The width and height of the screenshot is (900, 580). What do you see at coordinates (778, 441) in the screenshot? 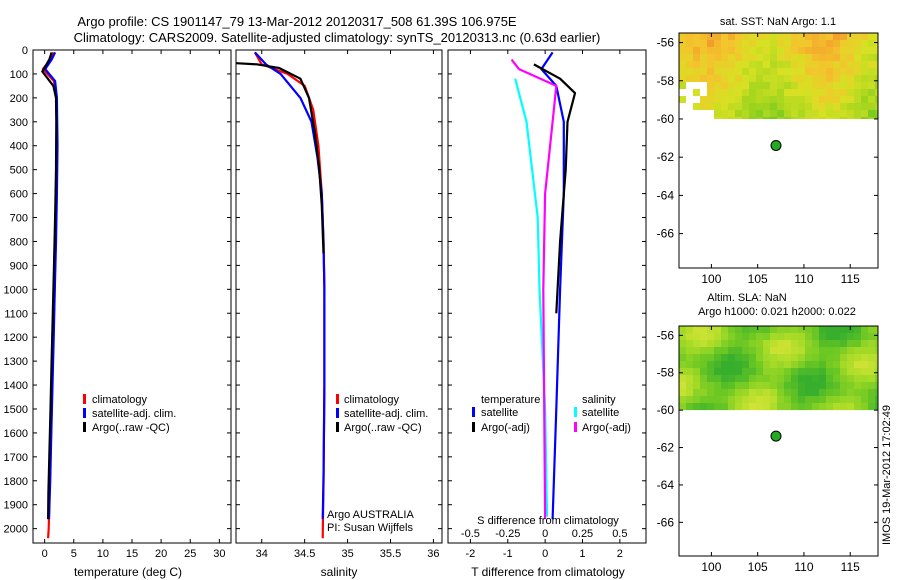
I see `sla-map-frame` at bounding box center [778, 441].